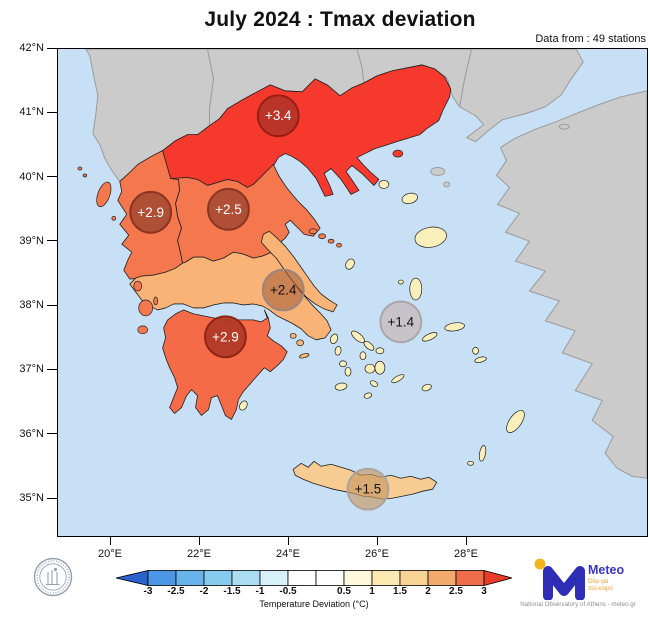 The height and width of the screenshot is (624, 650). Describe the element at coordinates (314, 604) in the screenshot. I see `colorbar-caption: Temperature Deviation (°C)` at that location.